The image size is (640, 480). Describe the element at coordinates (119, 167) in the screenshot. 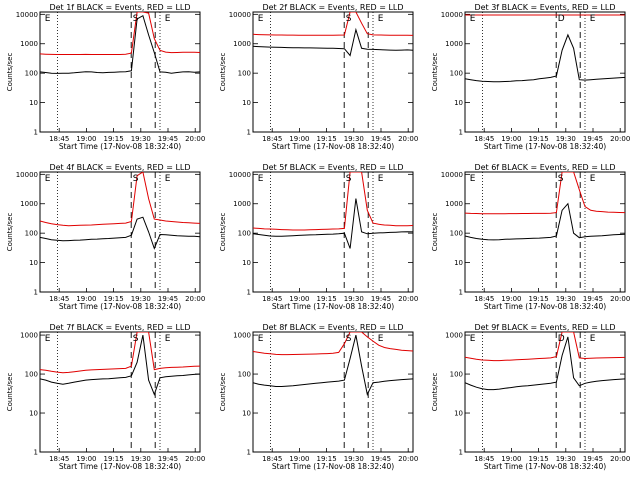

I see `chart-title: Det 4f BLACK = Events, RED = LLD` at that location.